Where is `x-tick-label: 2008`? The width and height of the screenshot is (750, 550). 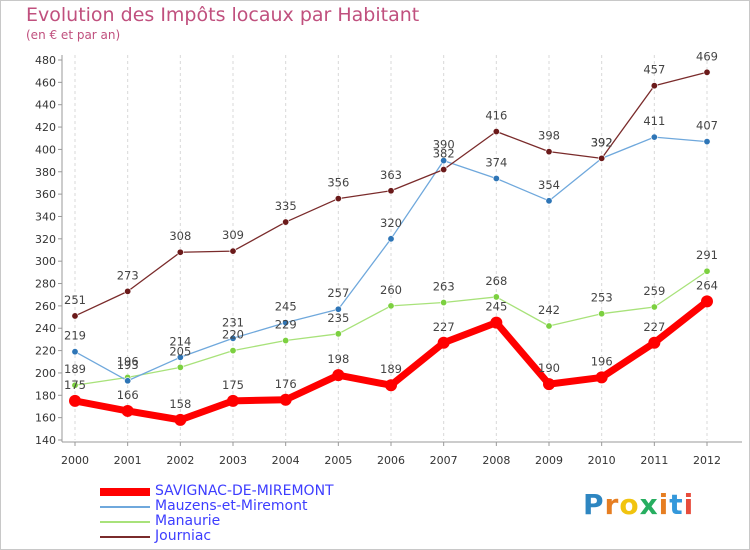 x-tick-label: 2008 is located at coordinates (496, 460).